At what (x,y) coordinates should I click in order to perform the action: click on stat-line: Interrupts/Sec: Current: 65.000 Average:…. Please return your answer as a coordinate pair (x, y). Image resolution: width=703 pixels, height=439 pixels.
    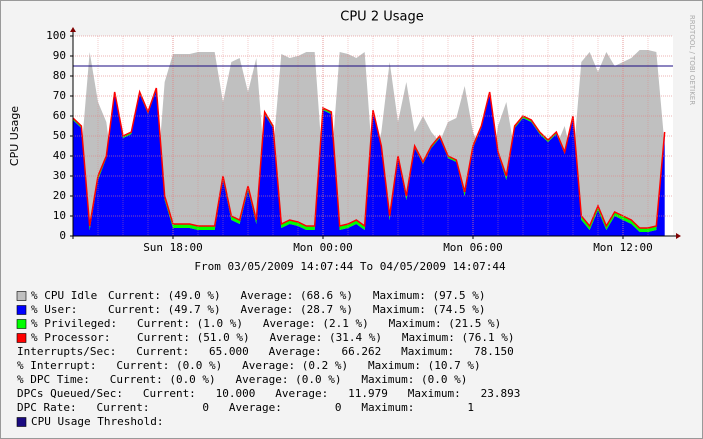
    Looking at the image, I should click on (265, 351).